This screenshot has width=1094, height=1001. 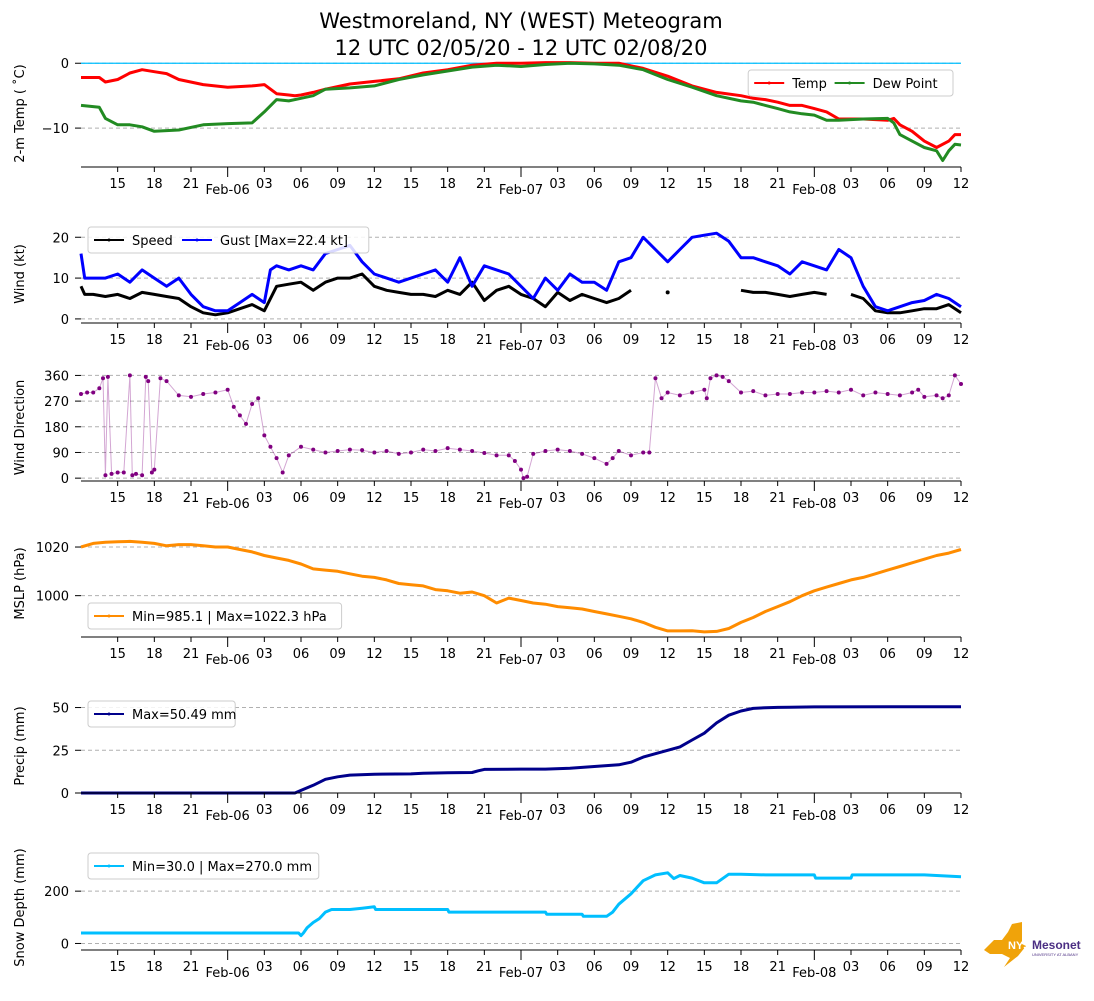 What do you see at coordinates (161, 714) in the screenshot?
I see `legend: Max=50.49 mm` at bounding box center [161, 714].